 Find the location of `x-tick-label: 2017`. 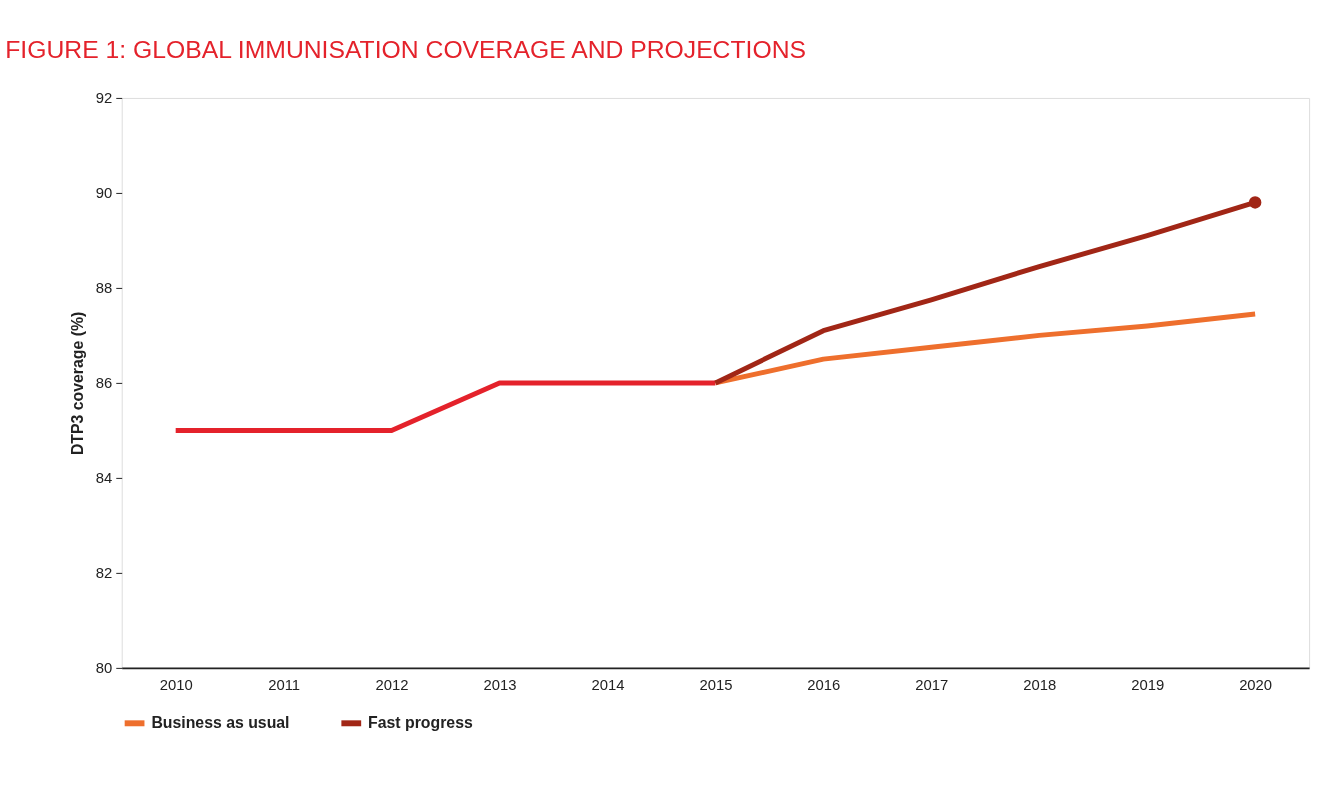

x-tick-label: 2017 is located at coordinates (932, 685).